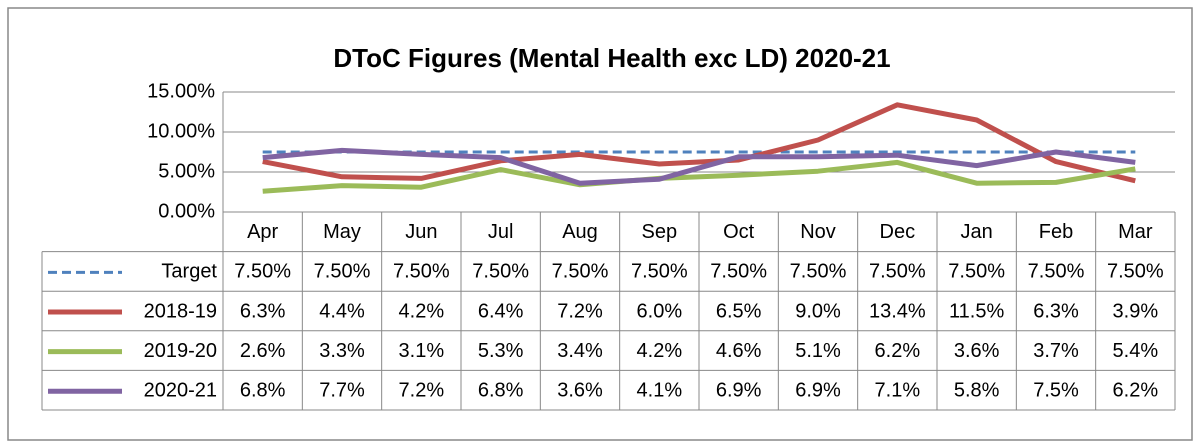  What do you see at coordinates (739, 311) in the screenshot?
I see `data-label: 6.5%` at bounding box center [739, 311].